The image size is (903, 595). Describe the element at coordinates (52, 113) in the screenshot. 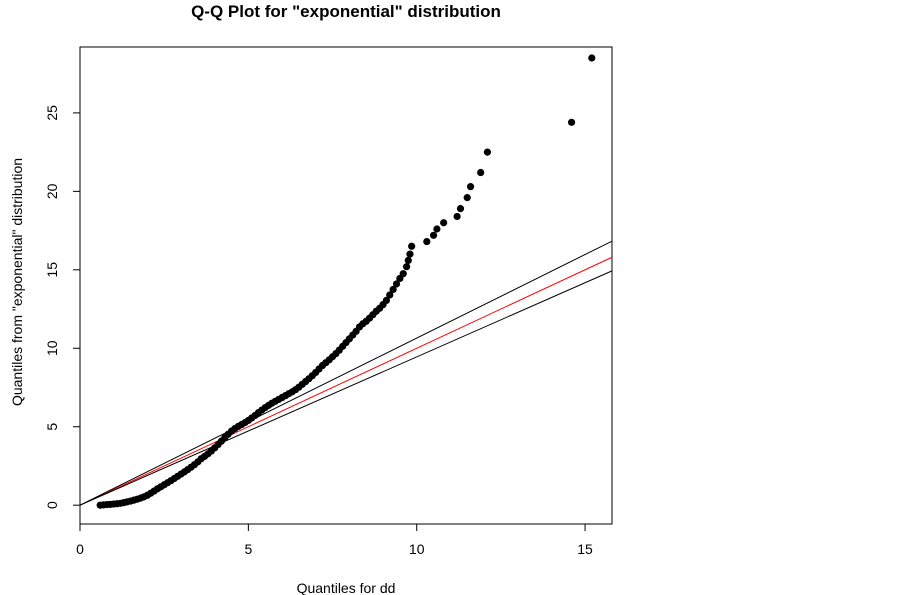

I see `y-tick-label: 25` at that location.